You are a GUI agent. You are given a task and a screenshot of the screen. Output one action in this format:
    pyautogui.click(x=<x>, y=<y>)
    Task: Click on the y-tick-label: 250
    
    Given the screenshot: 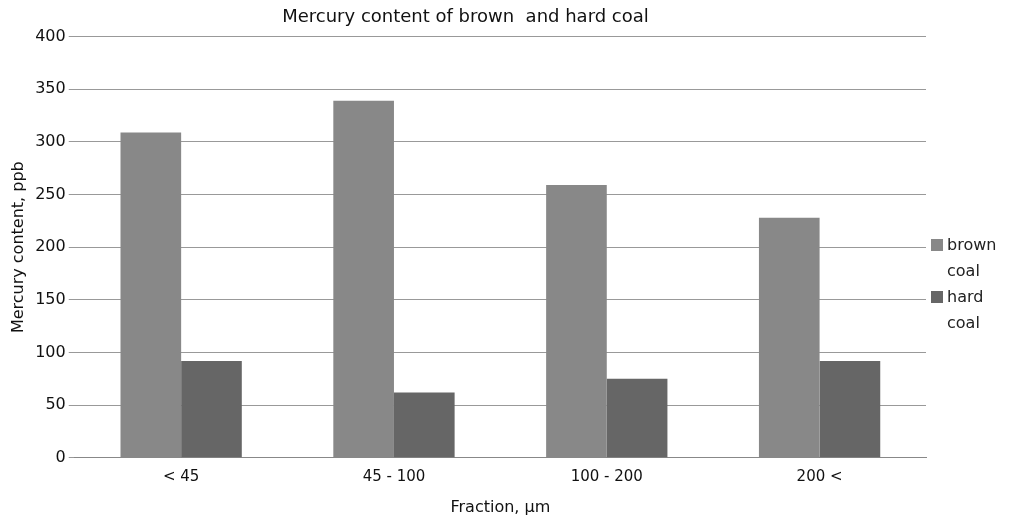 What is the action you would take?
    pyautogui.click(x=50, y=193)
    